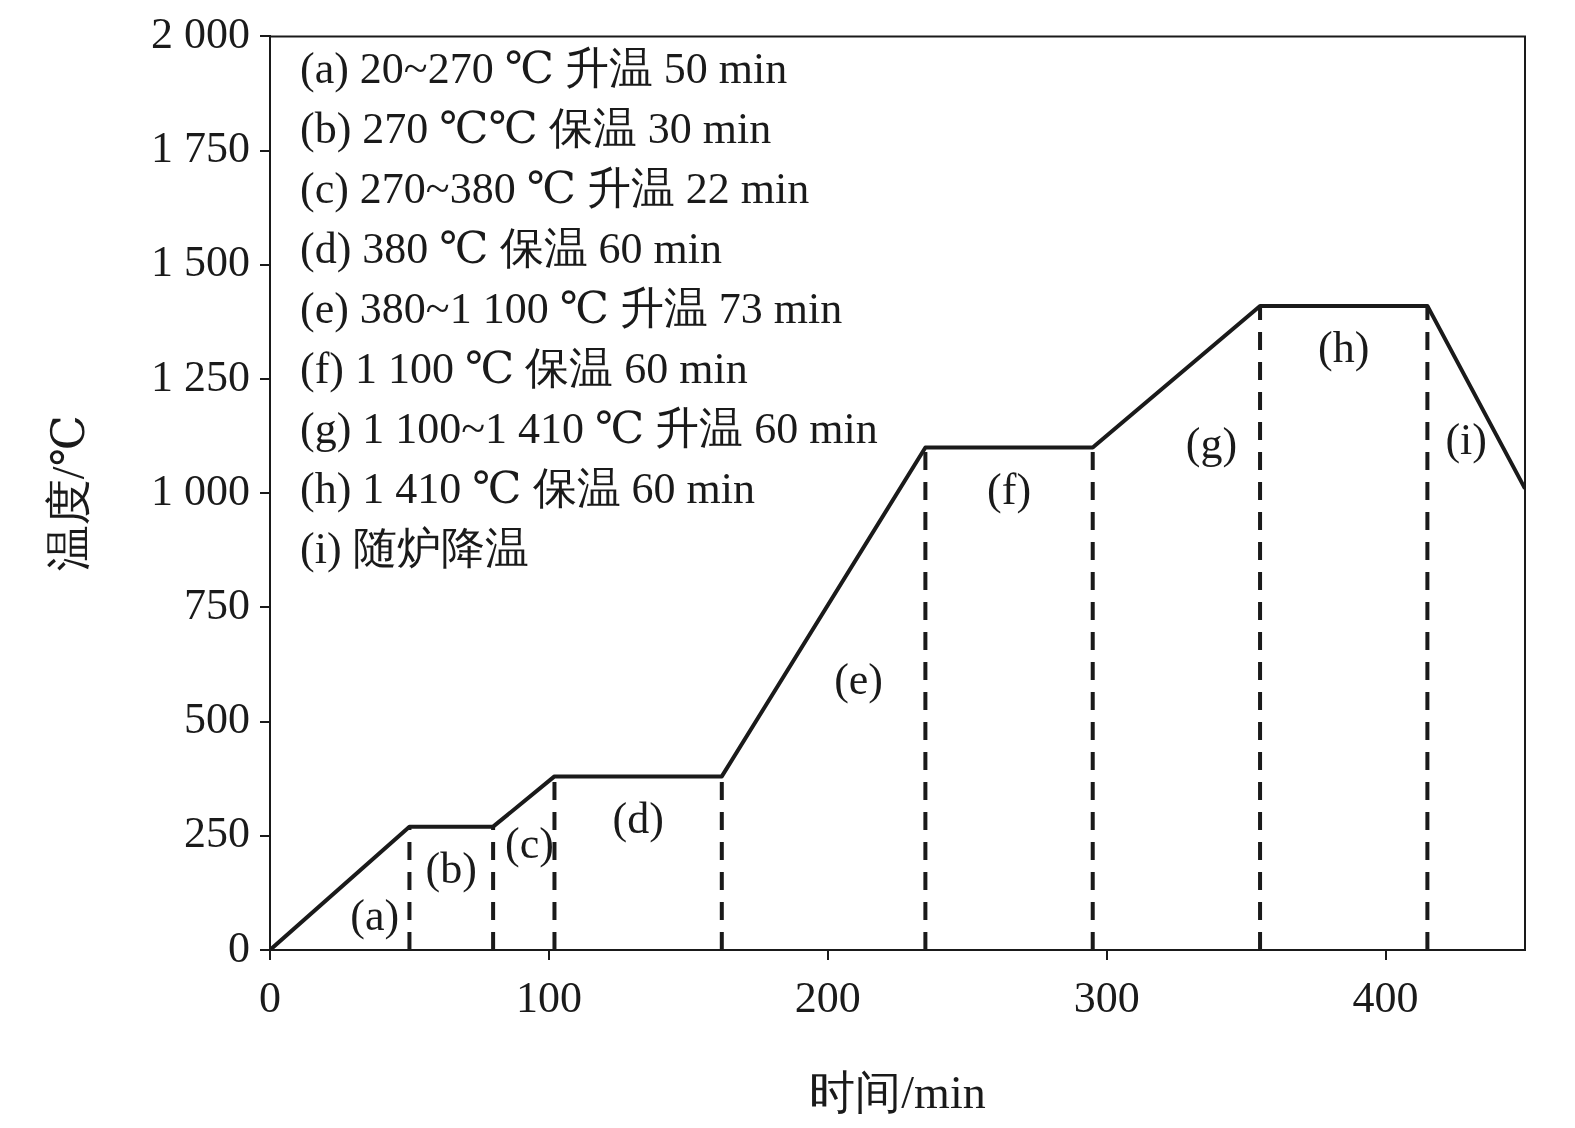 Image resolution: width=1575 pixels, height=1128 pixels. What do you see at coordinates (1344, 348) in the screenshot?
I see `annotation: (h)` at bounding box center [1344, 348].